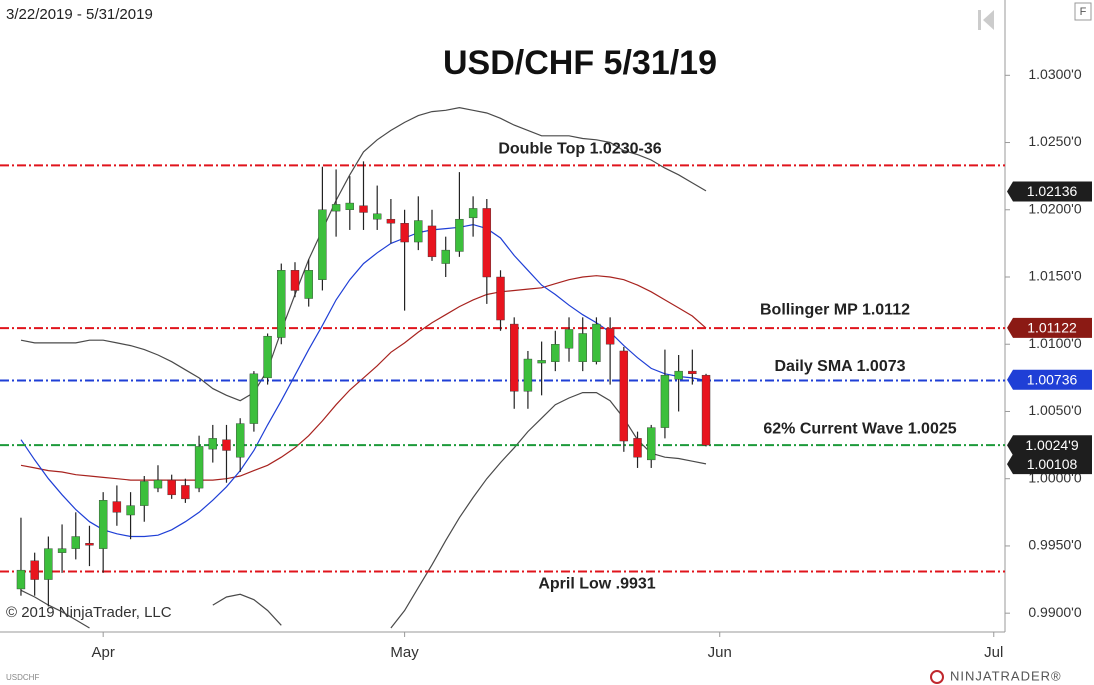  What do you see at coordinates (579, 149) in the screenshot?
I see `level-label: Double Top 1.0230-36` at bounding box center [579, 149].